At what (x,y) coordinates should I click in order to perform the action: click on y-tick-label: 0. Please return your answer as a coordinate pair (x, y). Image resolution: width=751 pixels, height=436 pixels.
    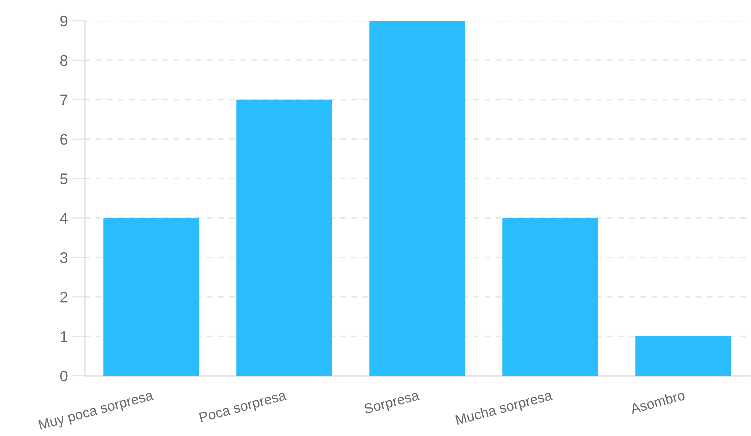
    Looking at the image, I should click on (64, 376).